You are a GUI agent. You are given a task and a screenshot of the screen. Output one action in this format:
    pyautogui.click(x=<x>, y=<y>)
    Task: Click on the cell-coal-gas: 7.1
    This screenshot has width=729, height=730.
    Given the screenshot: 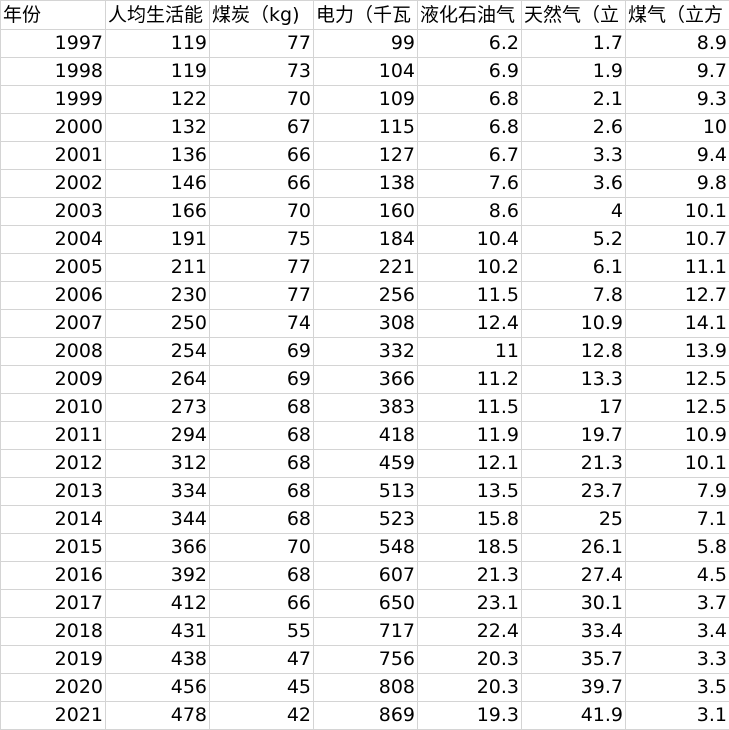 What is the action you would take?
    pyautogui.click(x=677, y=520)
    